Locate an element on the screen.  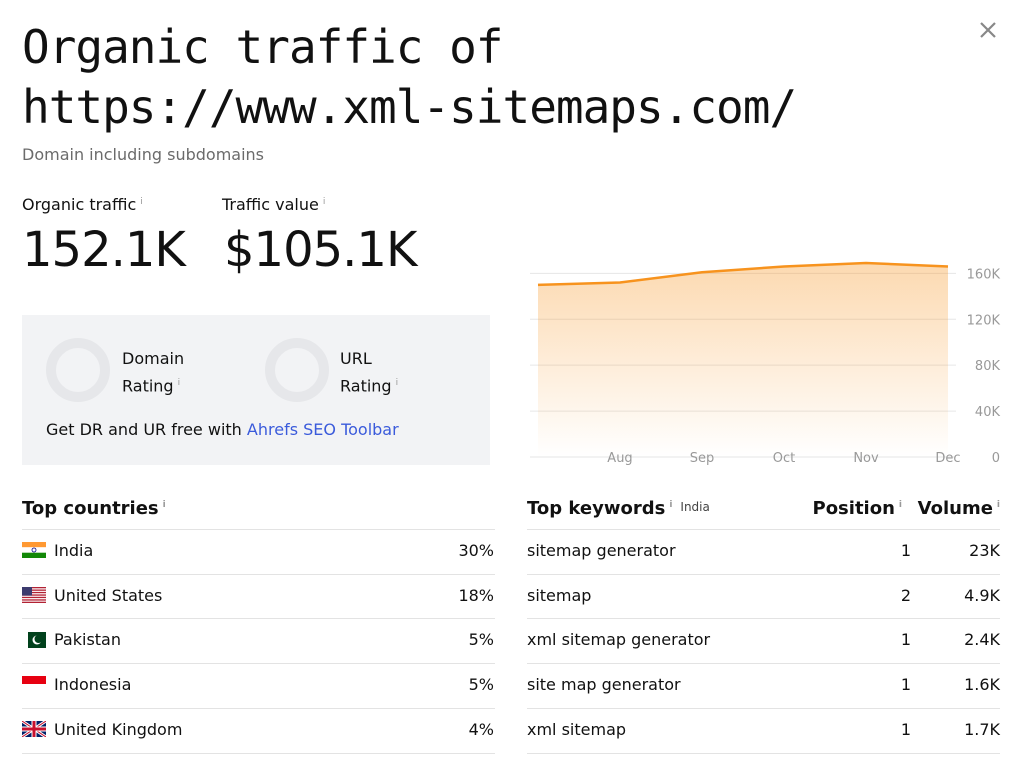
keyword-volume: 1.6K is located at coordinates (982, 685).